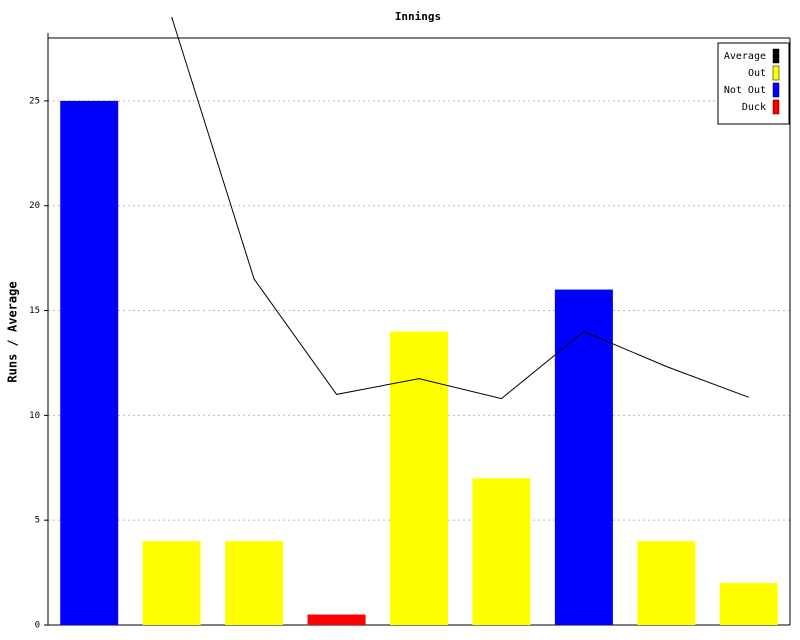  I want to click on y-tick-label: 0, so click(37, 626).